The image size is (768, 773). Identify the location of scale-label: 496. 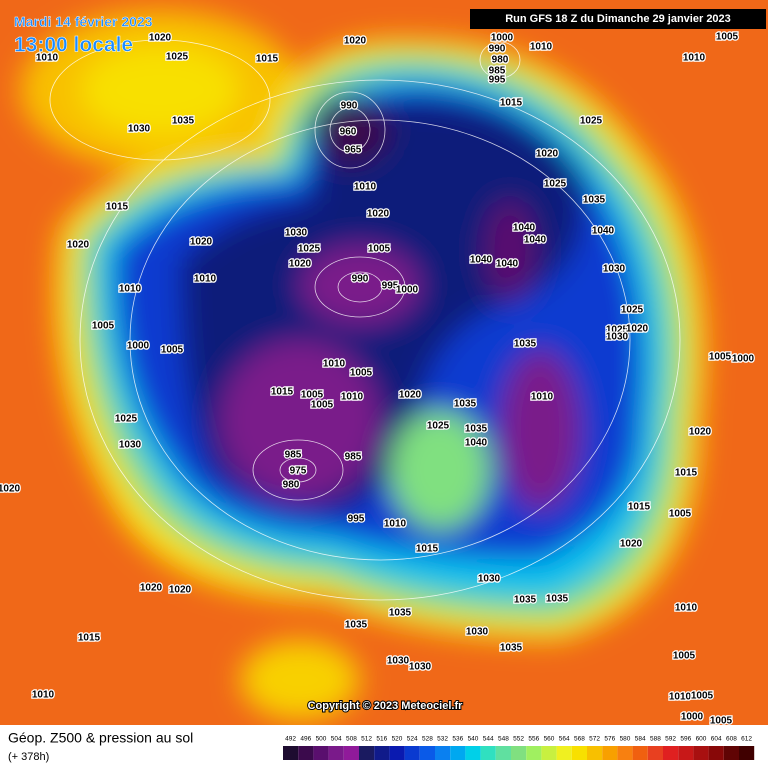
(305, 739).